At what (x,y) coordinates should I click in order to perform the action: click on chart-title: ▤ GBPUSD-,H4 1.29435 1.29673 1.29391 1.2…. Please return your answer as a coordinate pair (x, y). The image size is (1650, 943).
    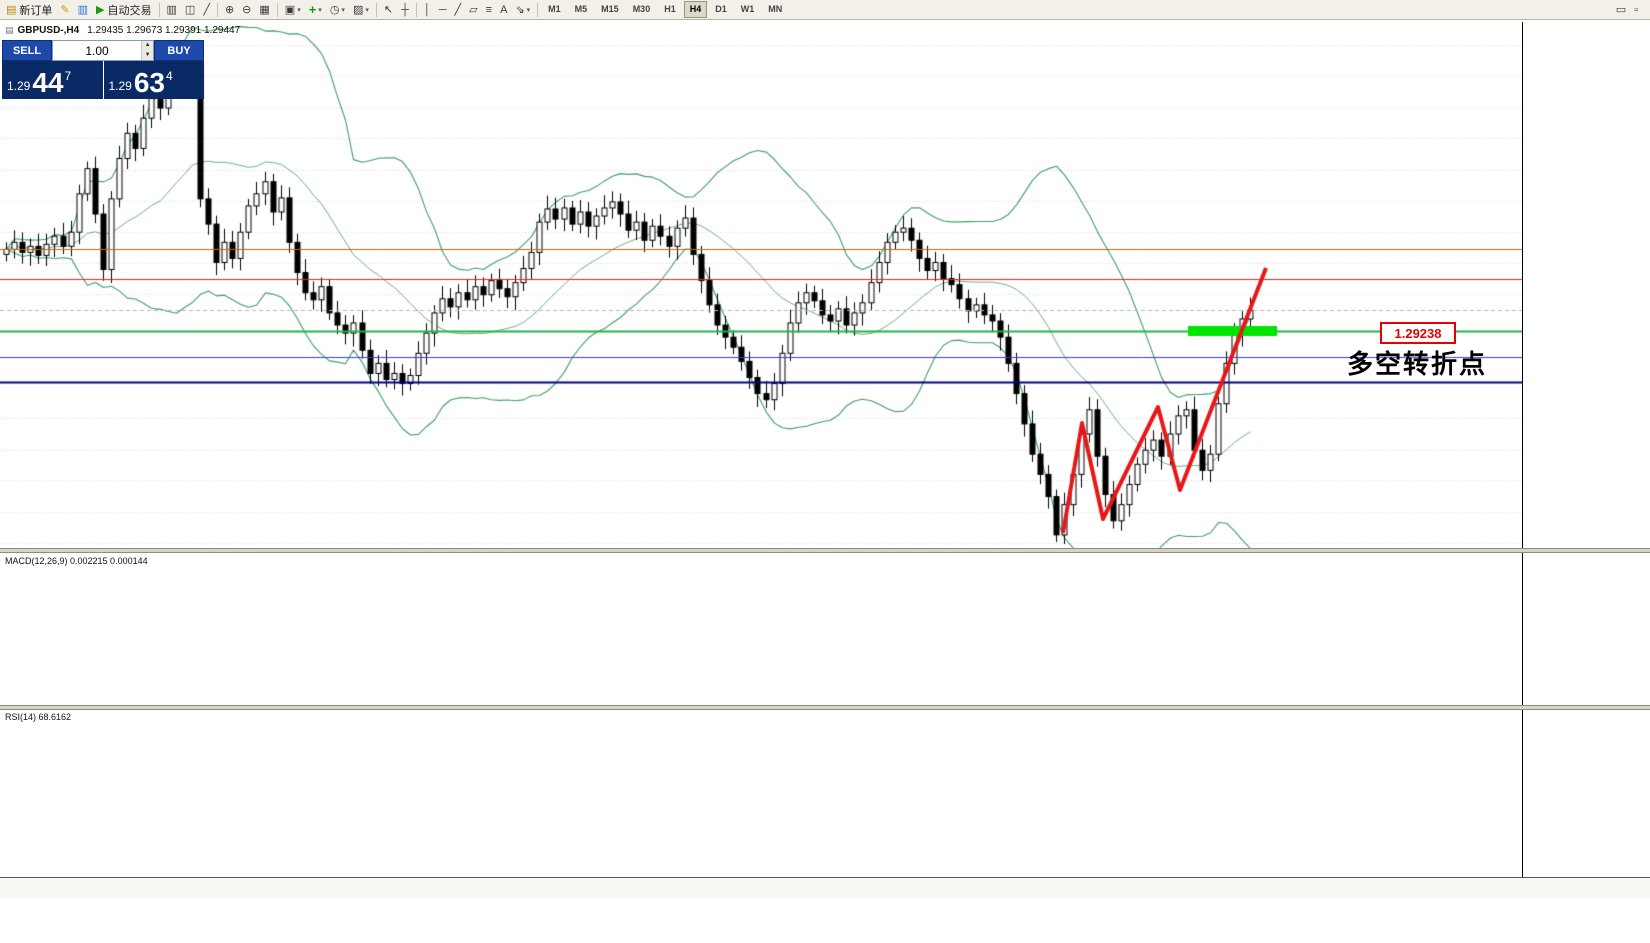
    Looking at the image, I should click on (122, 30).